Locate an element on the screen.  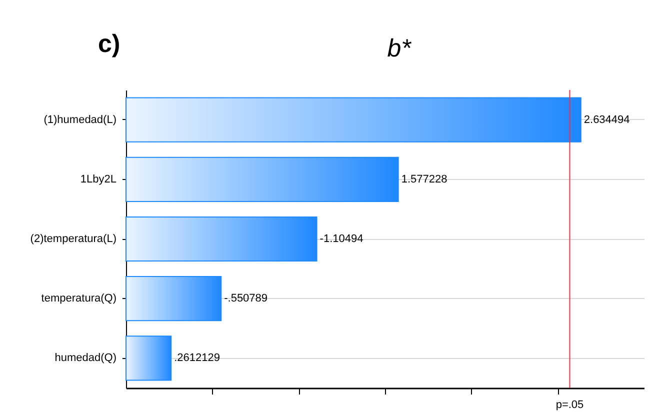
data-label: .2612129 is located at coordinates (197, 358).